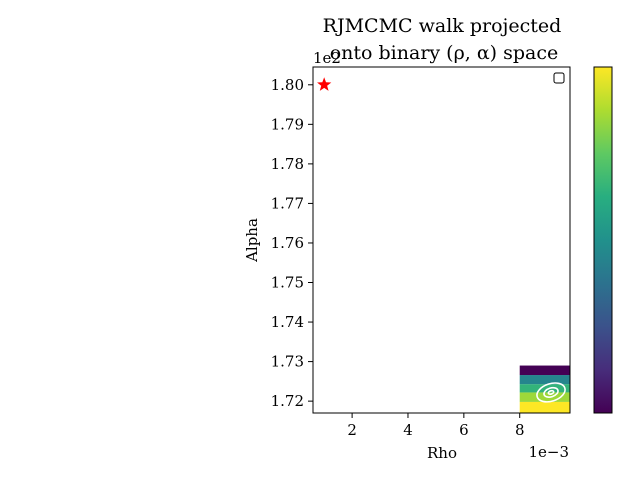 The image size is (640, 480). Describe the element at coordinates (444, 53) in the screenshot. I see `chart-title-line-2: onto binary (ρ, α) space` at that location.